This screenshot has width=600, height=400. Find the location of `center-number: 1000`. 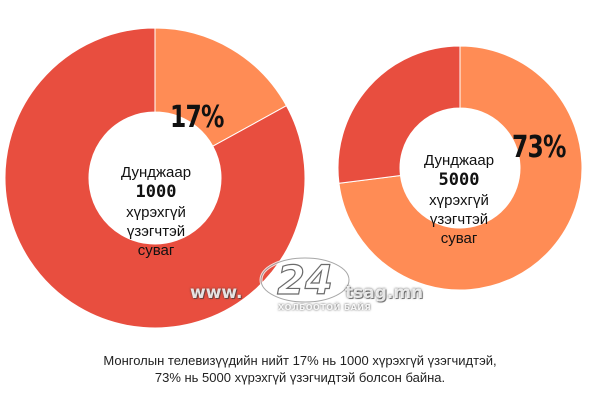

center-number: 1000 is located at coordinates (156, 192).